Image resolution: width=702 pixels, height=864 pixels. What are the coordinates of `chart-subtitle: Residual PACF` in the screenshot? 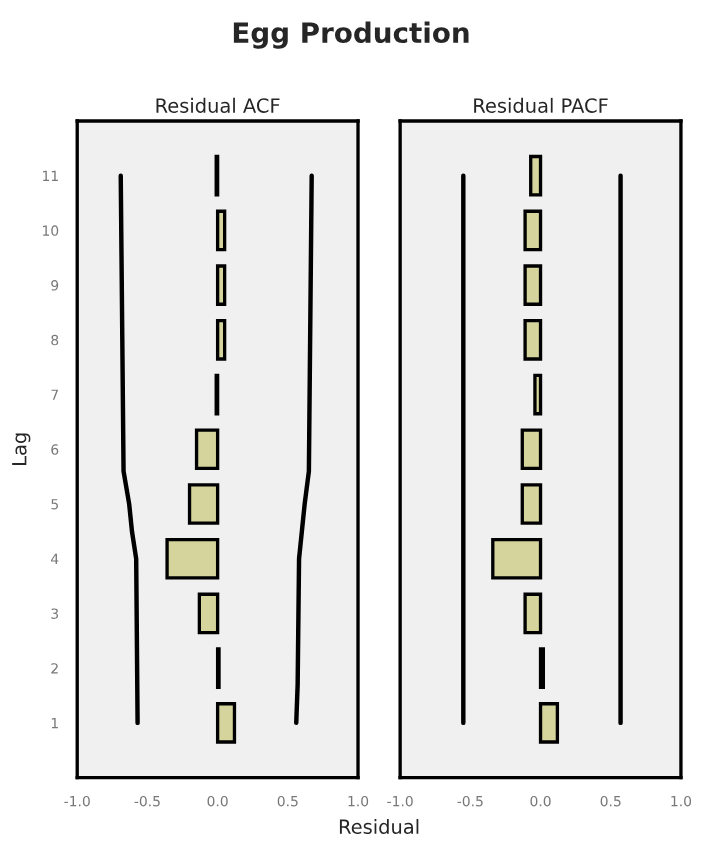 It's located at (541, 105).